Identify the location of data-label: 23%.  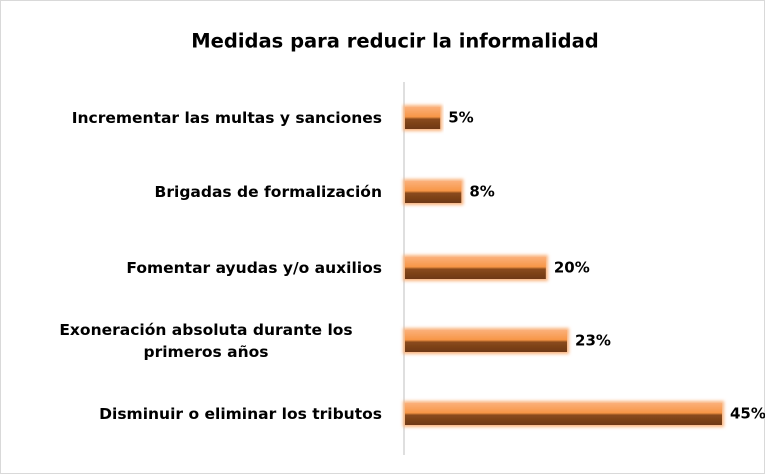
(593, 341).